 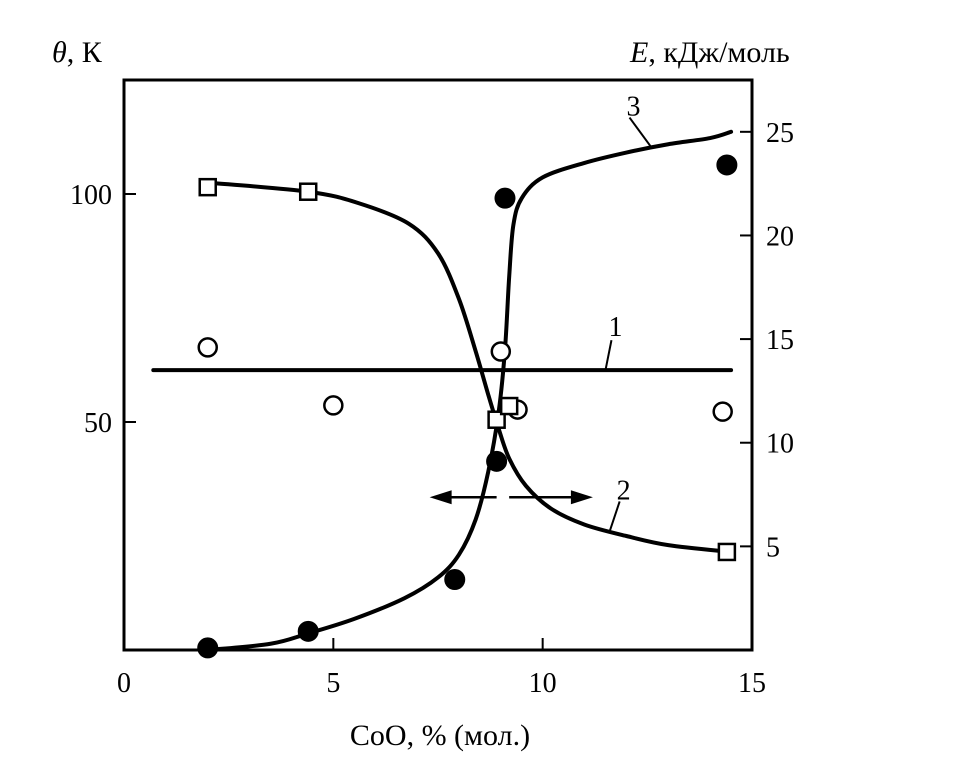 What do you see at coordinates (440, 735) in the screenshot?
I see `x-axis-label: CoO, % (мол.)` at bounding box center [440, 735].